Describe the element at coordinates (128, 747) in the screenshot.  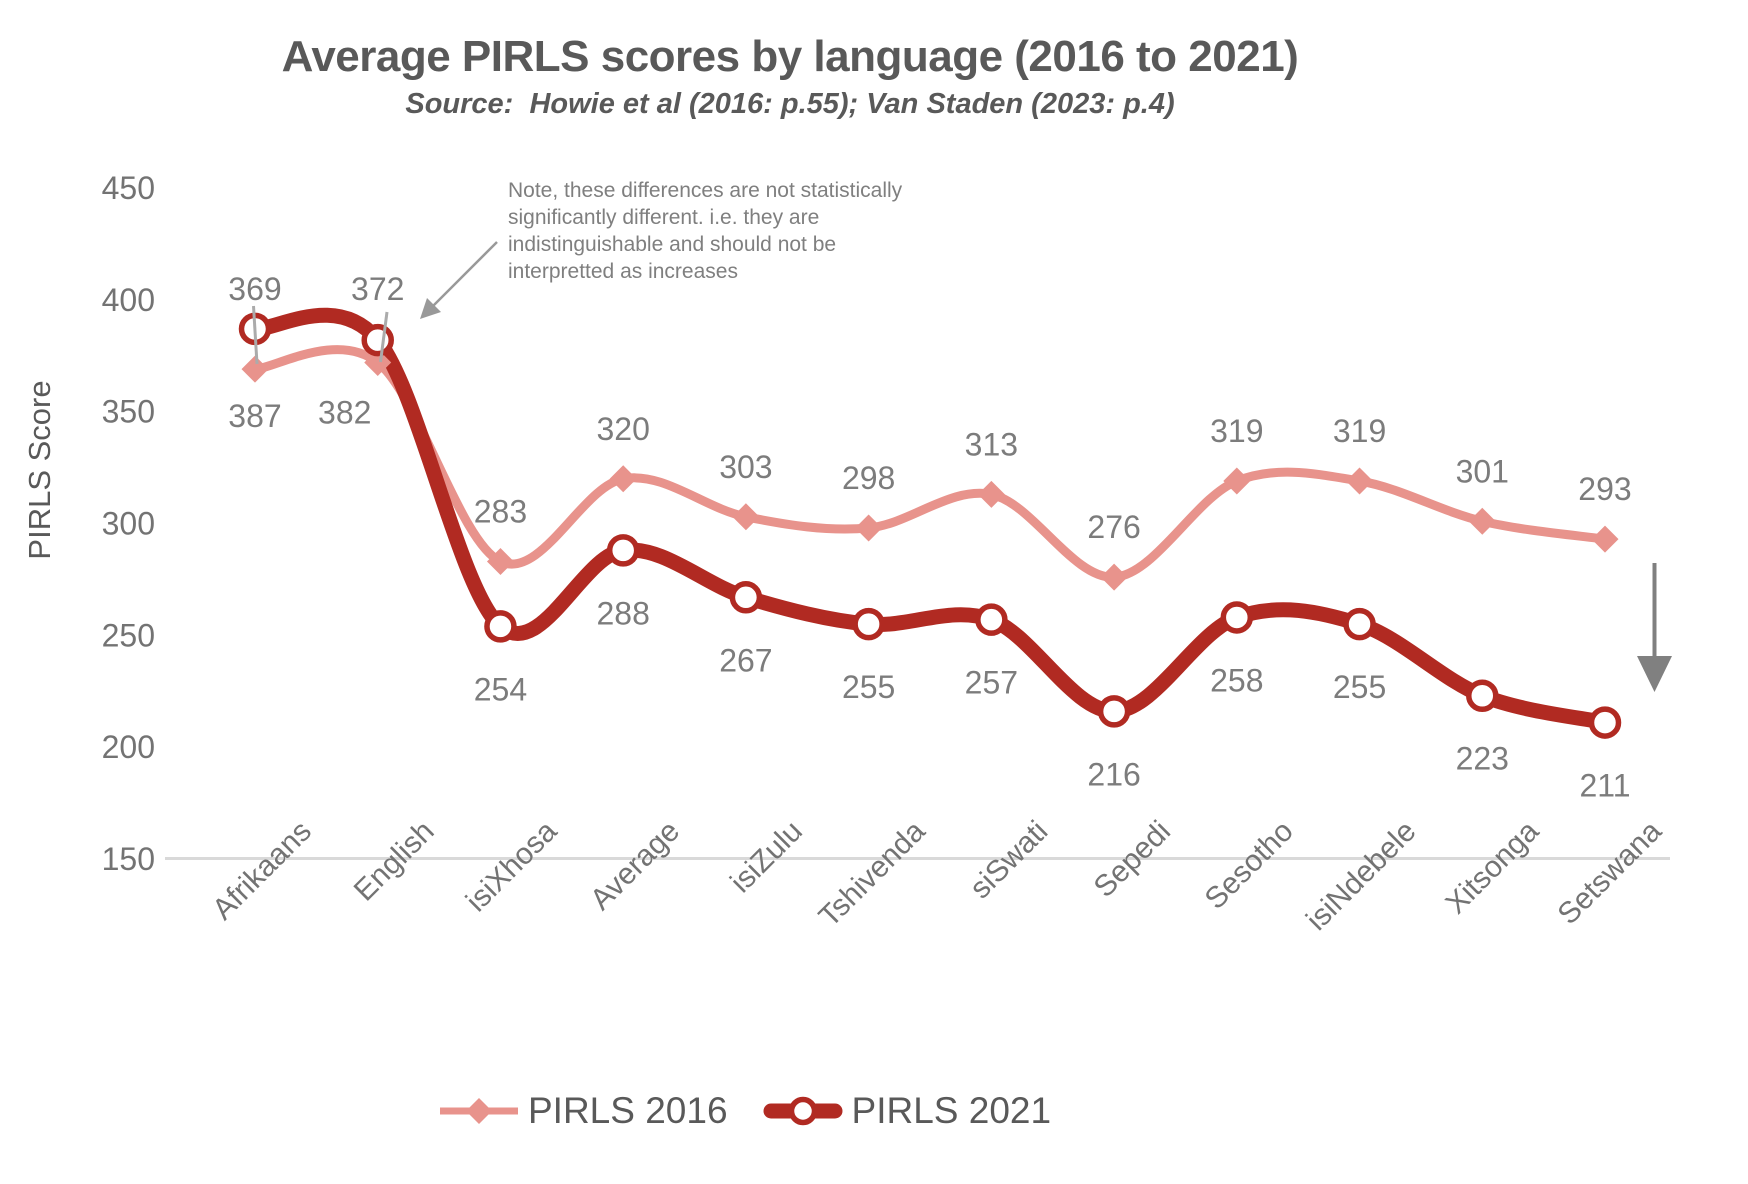
I see `y-tick-label: 200` at that location.